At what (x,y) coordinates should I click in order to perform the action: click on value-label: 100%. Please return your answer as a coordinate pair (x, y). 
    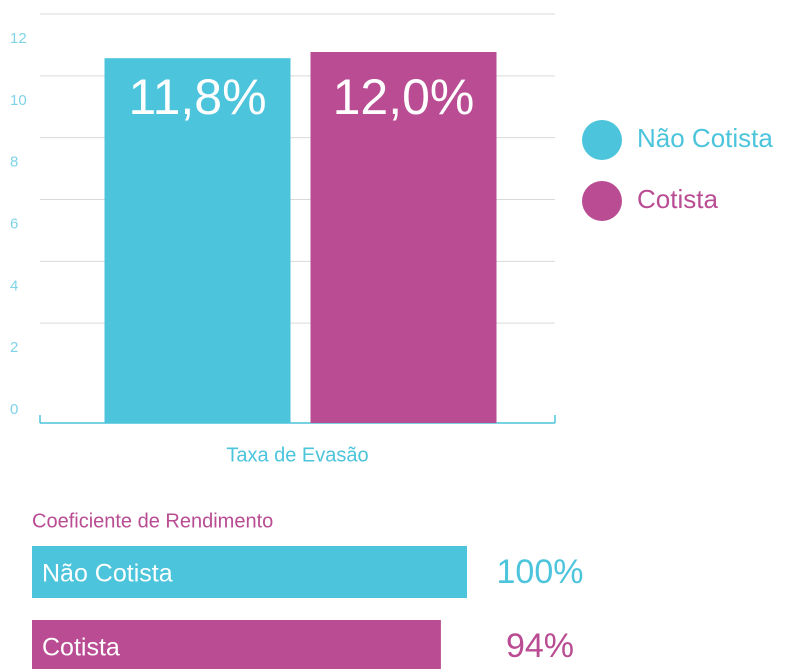
    Looking at the image, I should click on (540, 572).